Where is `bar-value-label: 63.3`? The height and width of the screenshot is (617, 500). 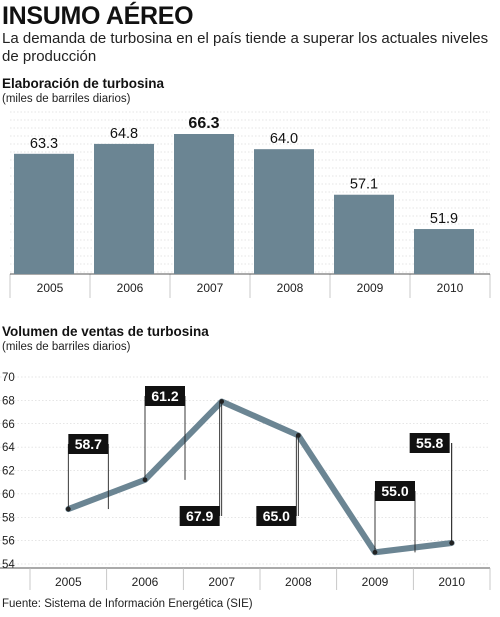
bar-value-label: 63.3 is located at coordinates (44, 144).